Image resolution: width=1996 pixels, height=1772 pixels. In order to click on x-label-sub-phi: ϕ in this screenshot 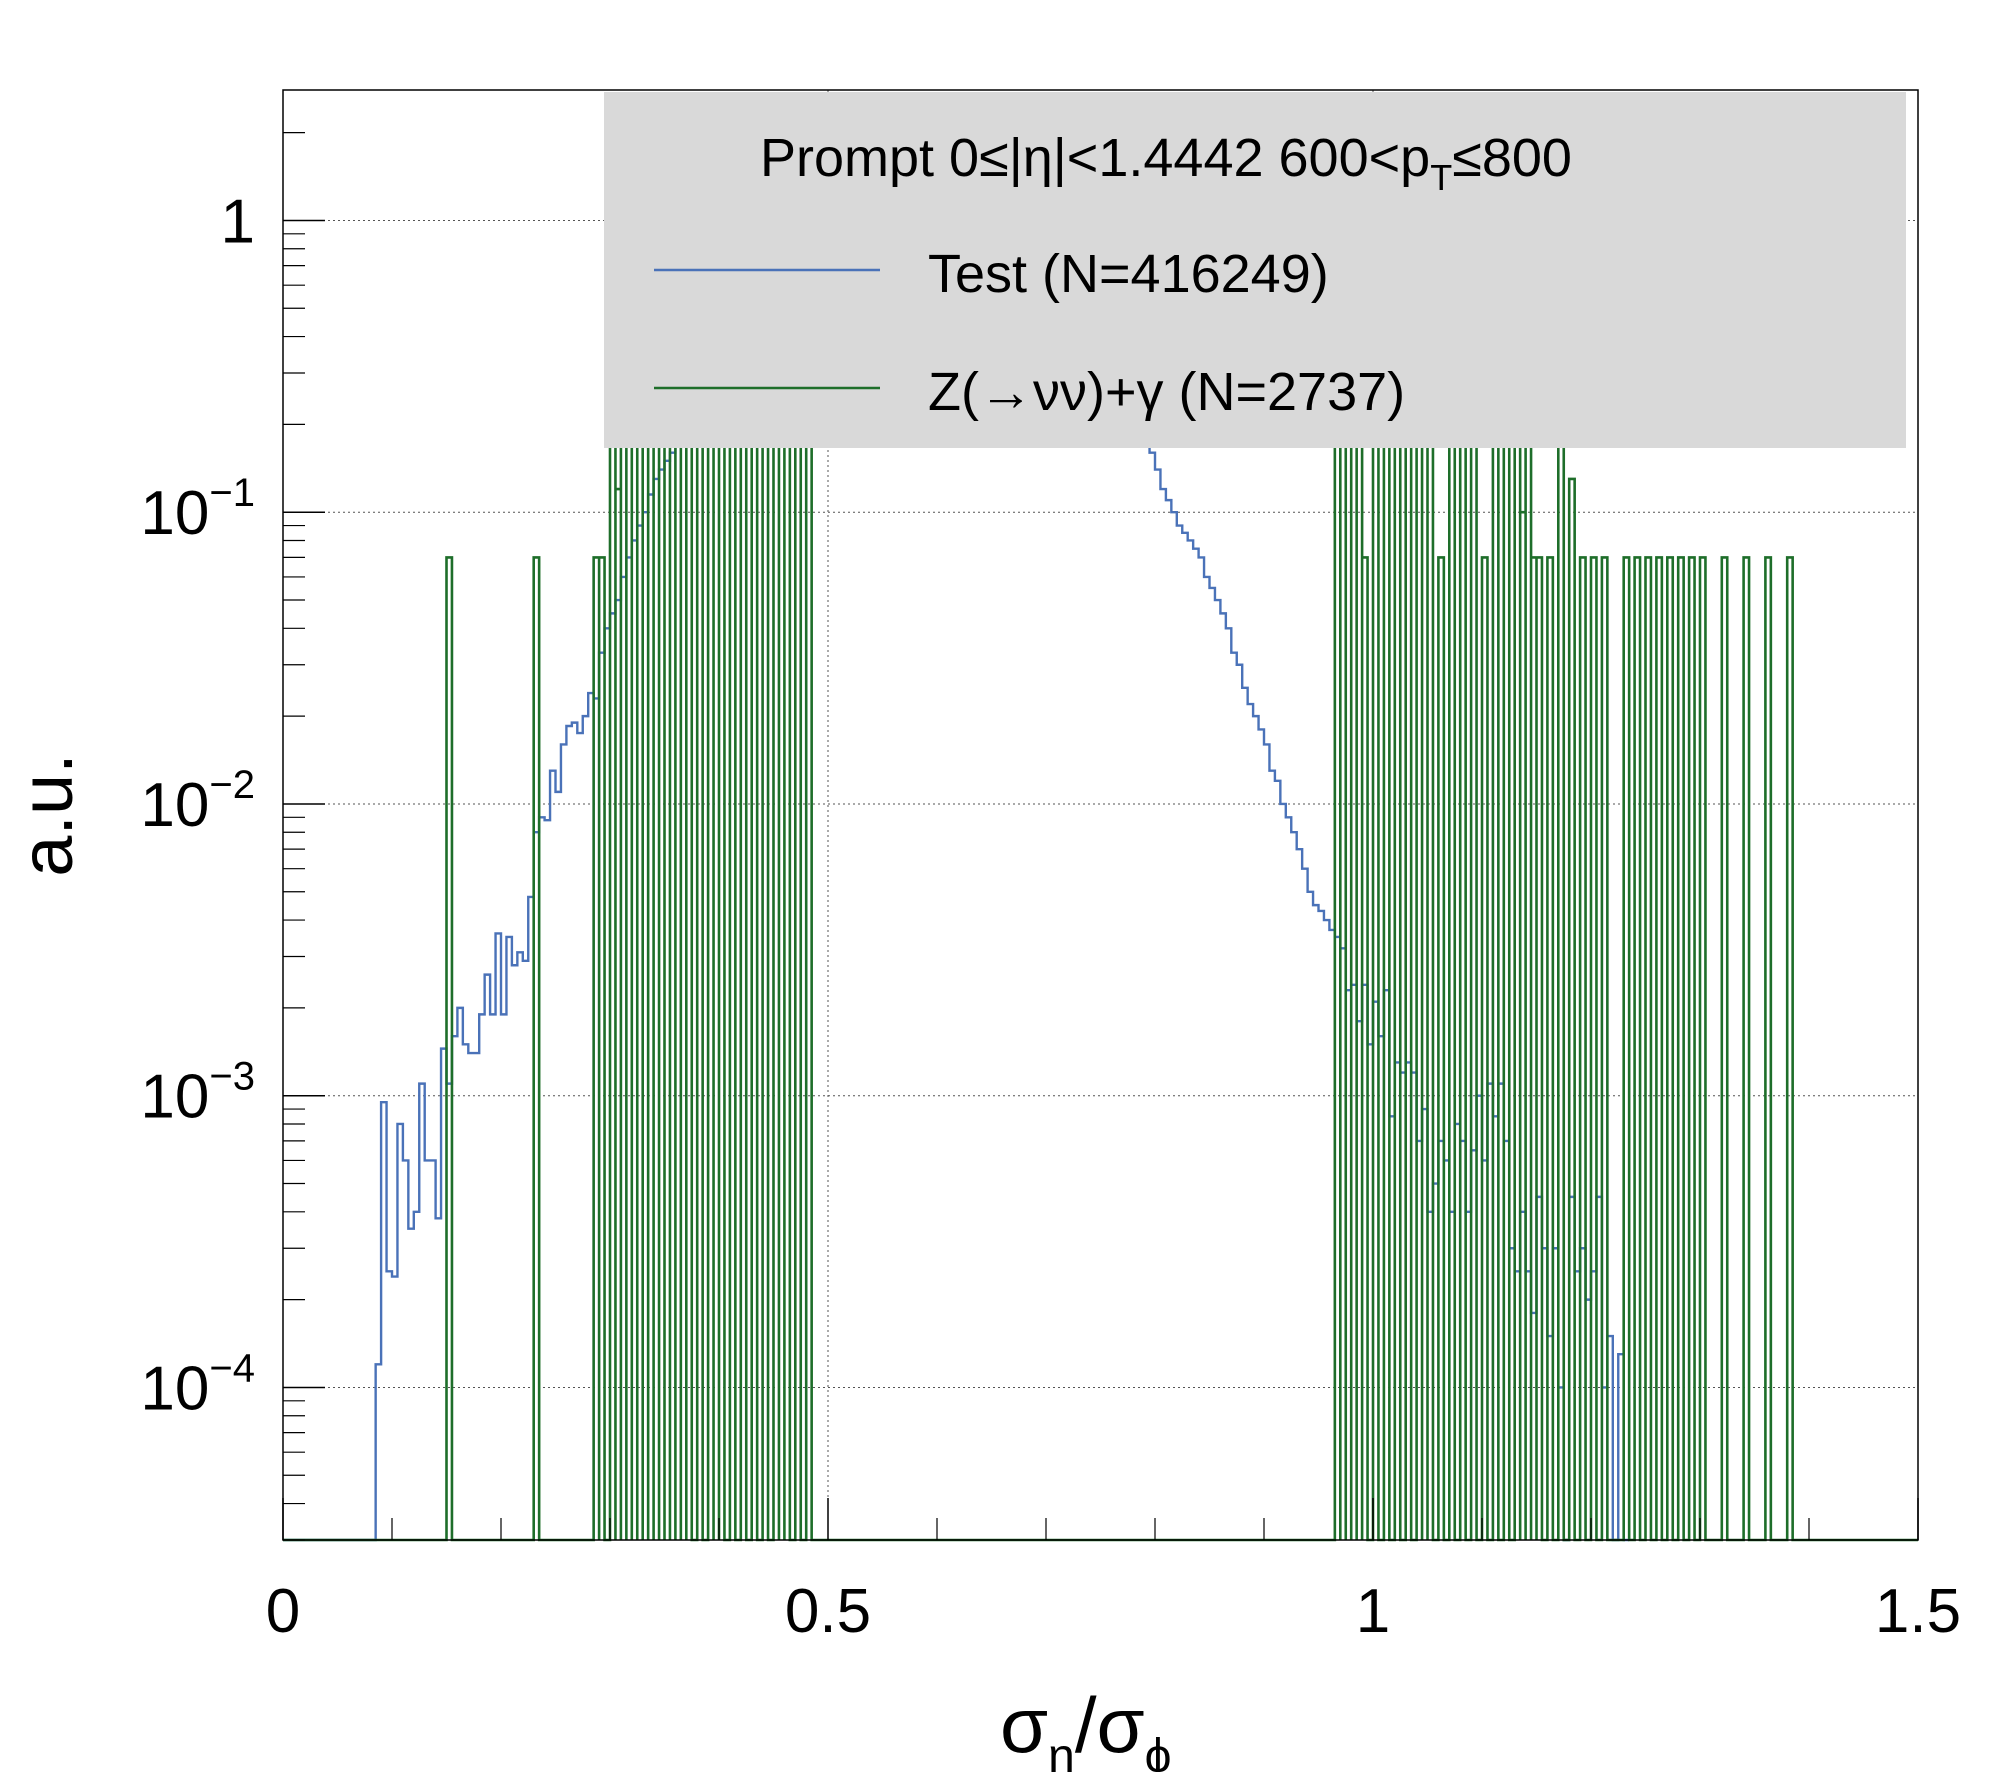, I will do `click(1158, 1751)`.